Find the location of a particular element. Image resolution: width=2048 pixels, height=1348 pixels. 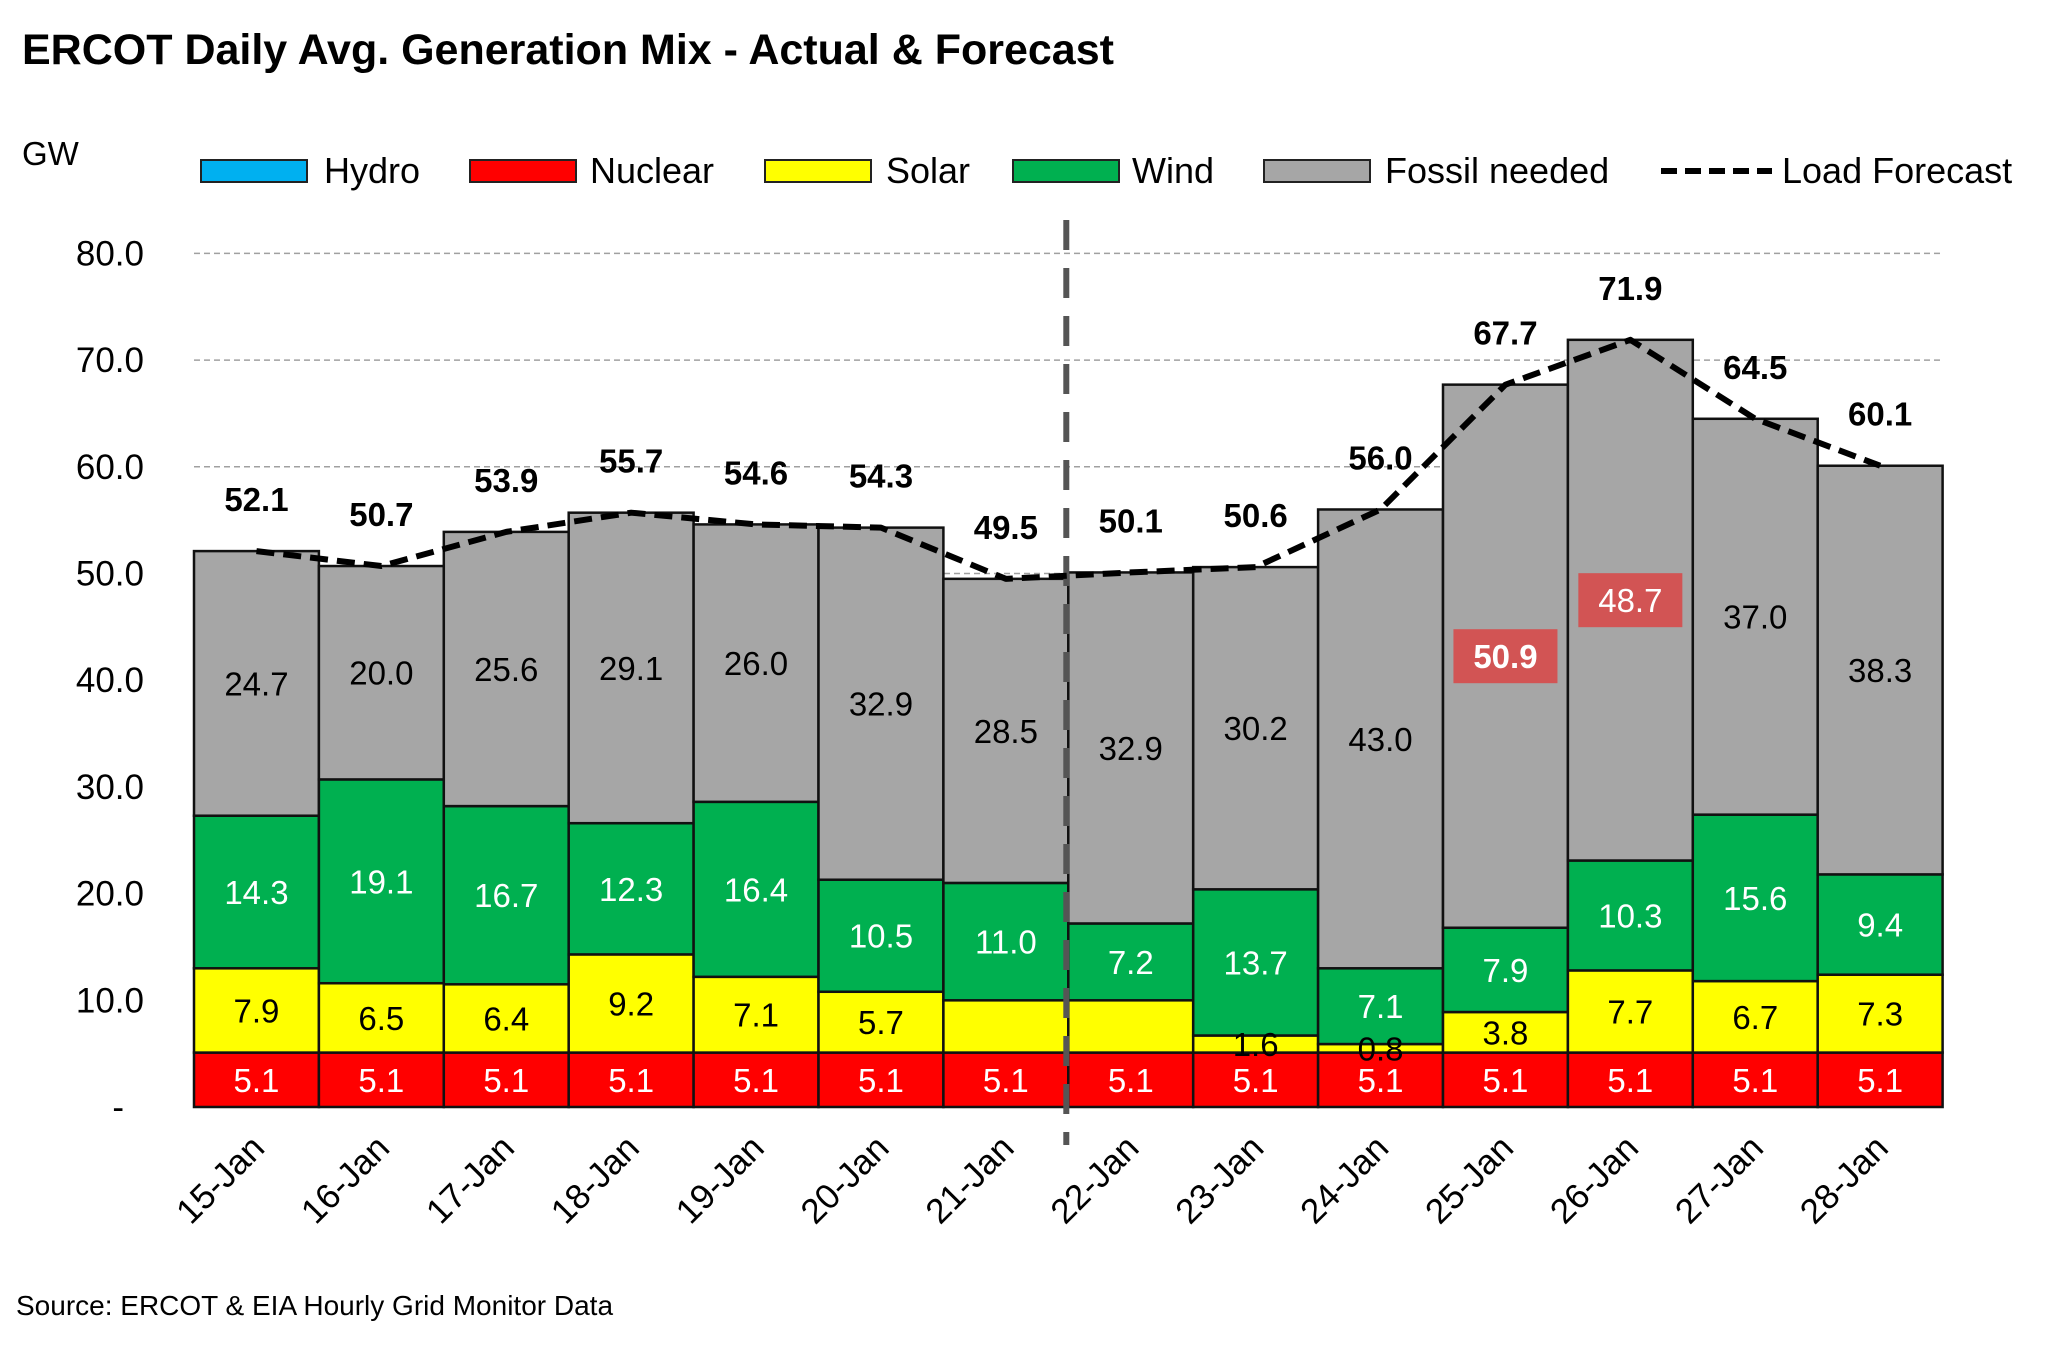

legend-label-nuclear: Nuclear is located at coordinates (652, 170).